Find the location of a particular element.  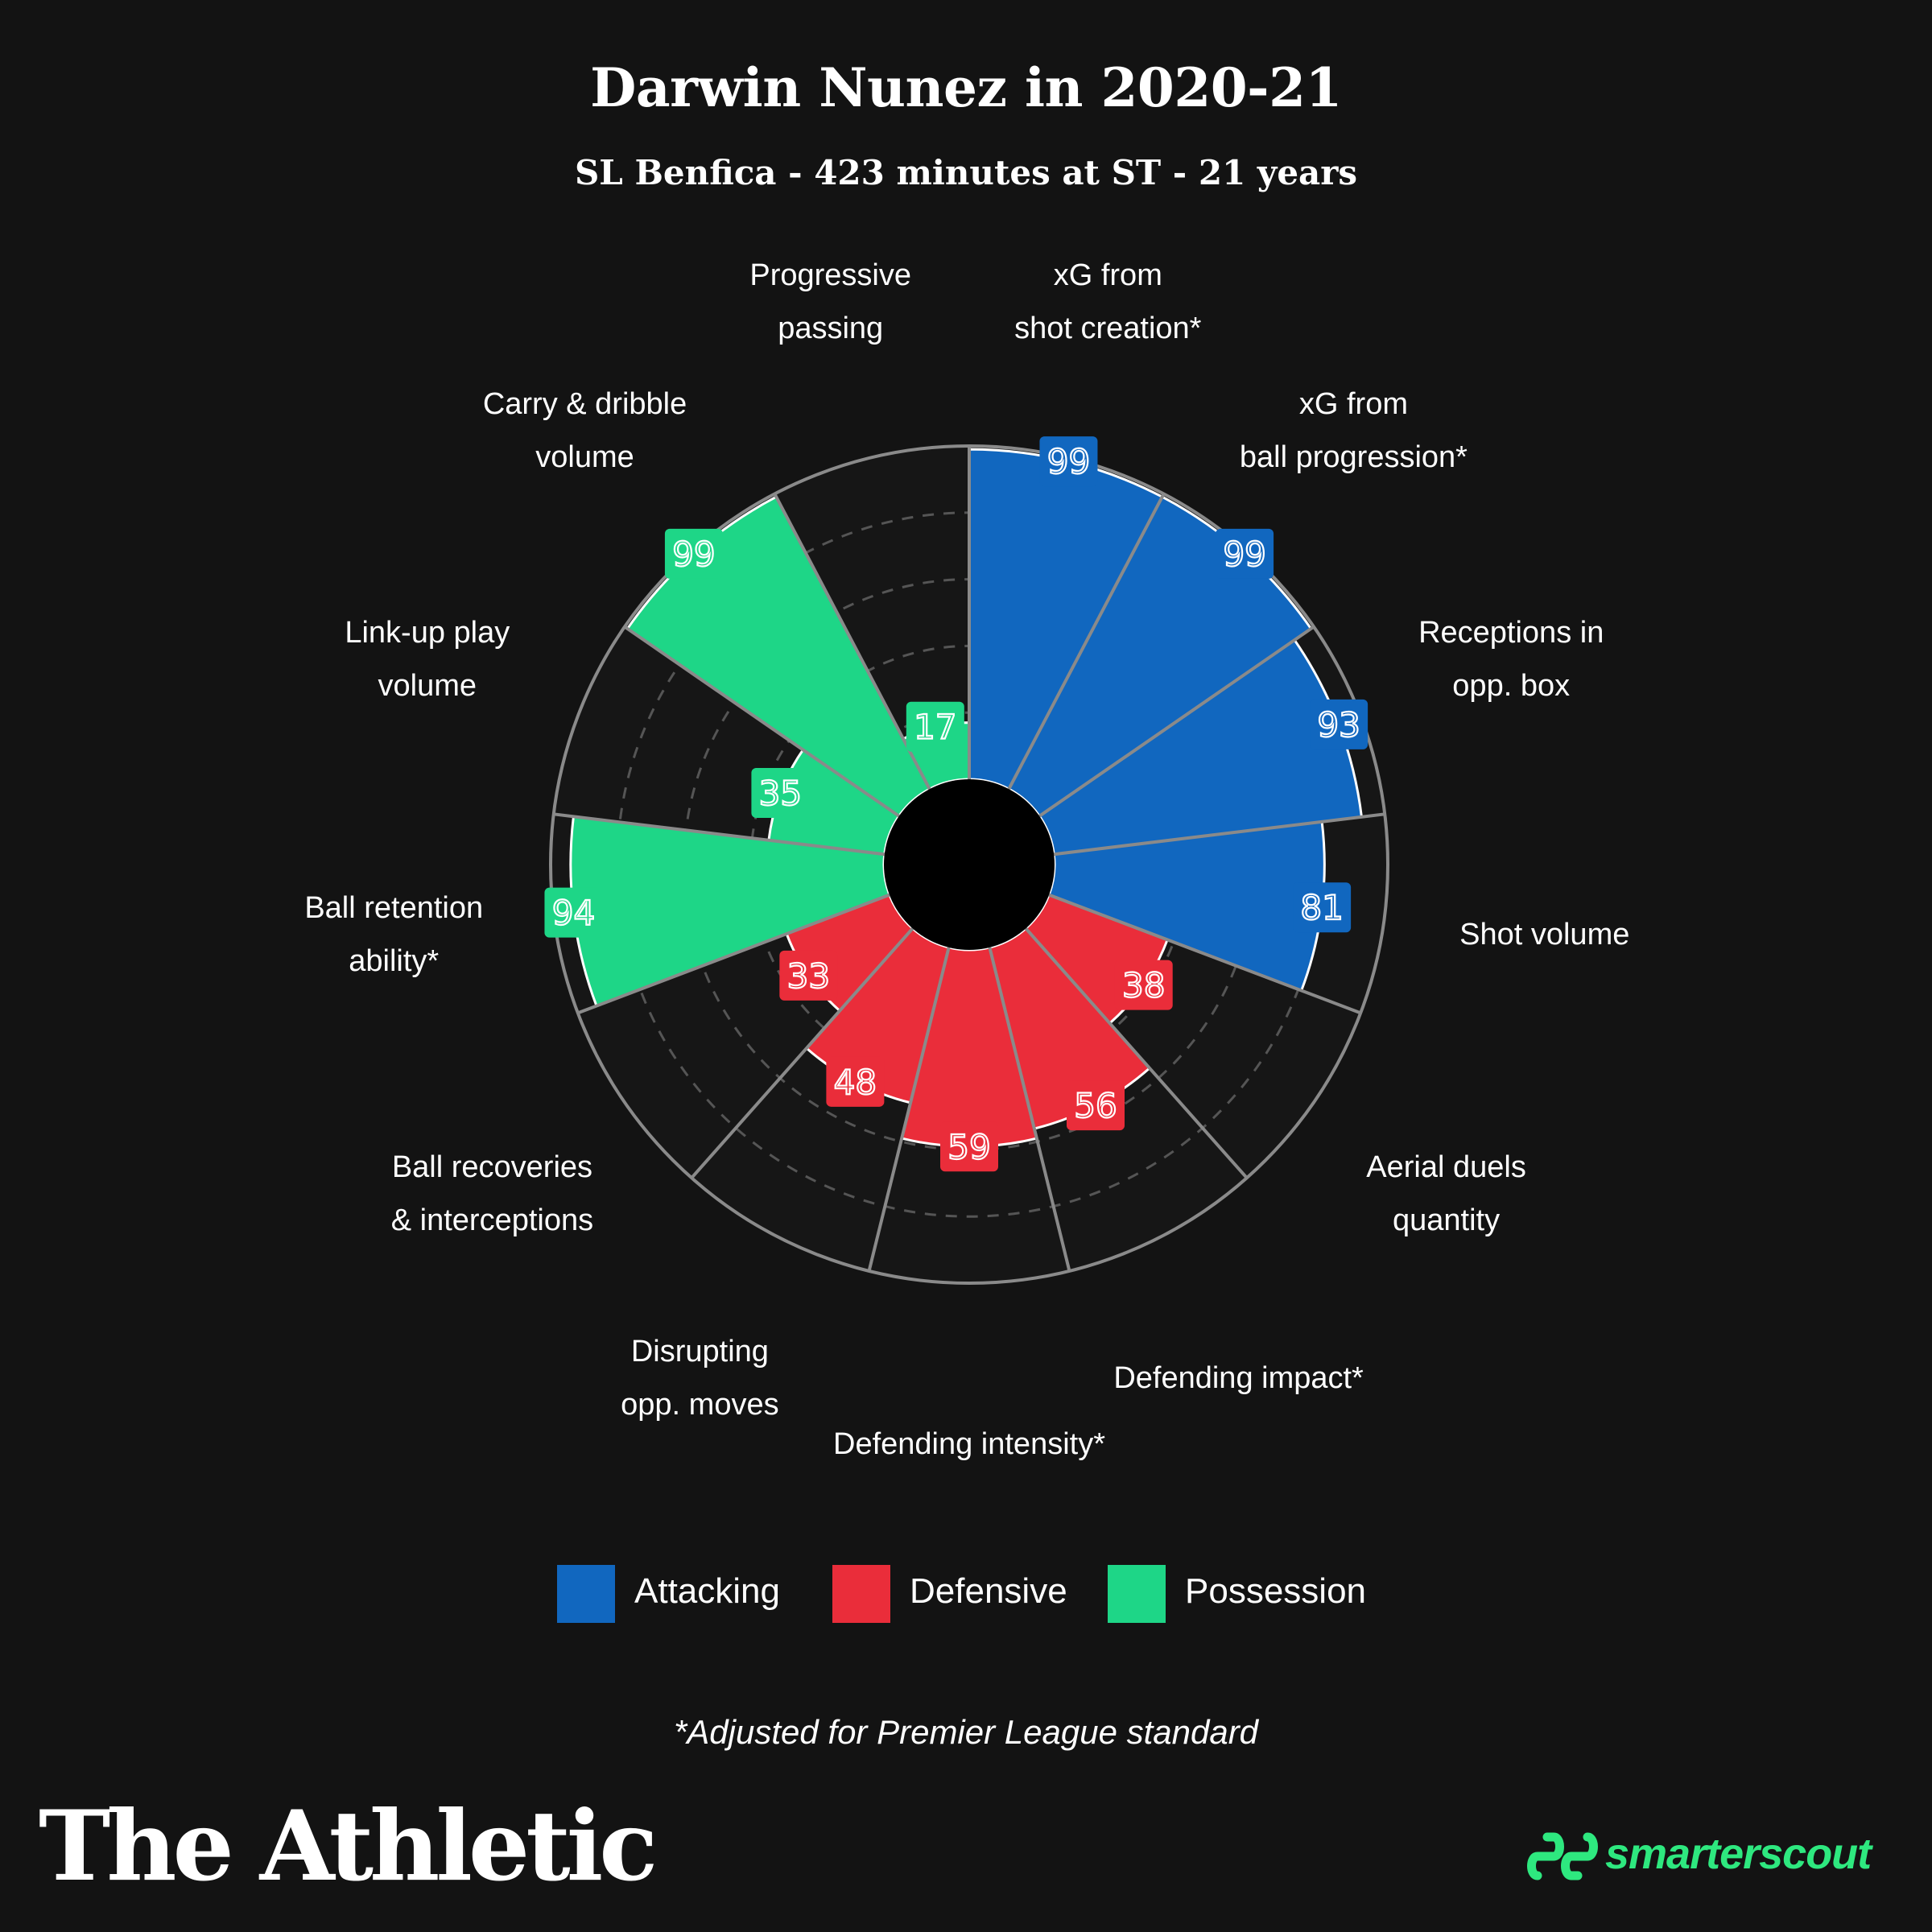

value-label: 48 is located at coordinates (855, 1082).